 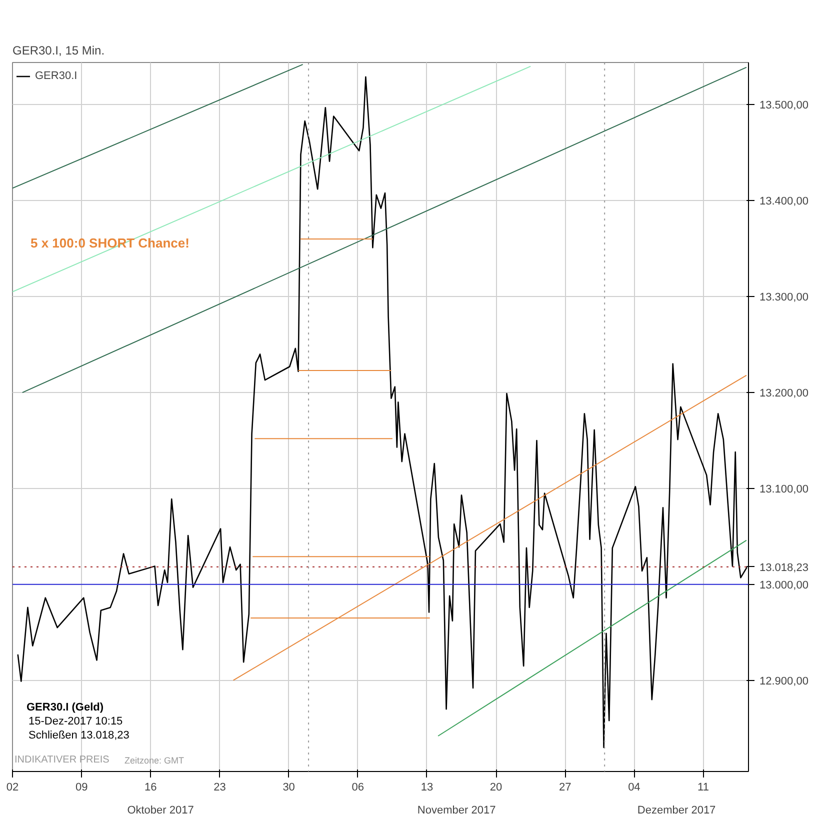 I want to click on x-tick-label: 02, so click(x=12, y=788).